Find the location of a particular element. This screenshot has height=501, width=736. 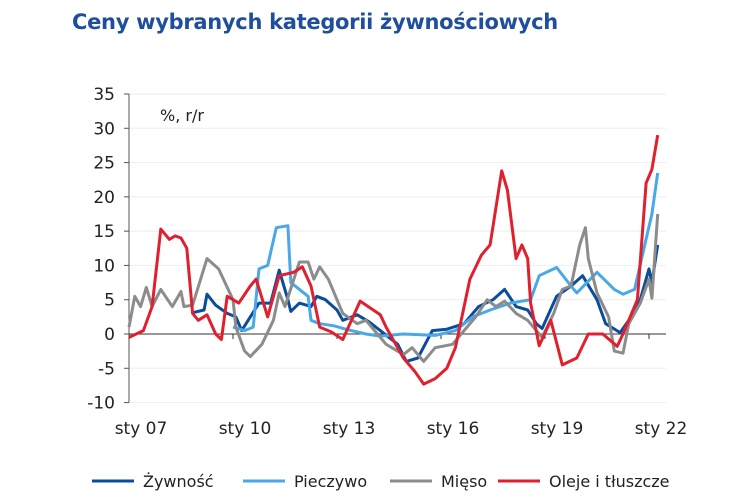

chart-title: Ceny wybranych kategorii żywnościowych is located at coordinates (315, 22).